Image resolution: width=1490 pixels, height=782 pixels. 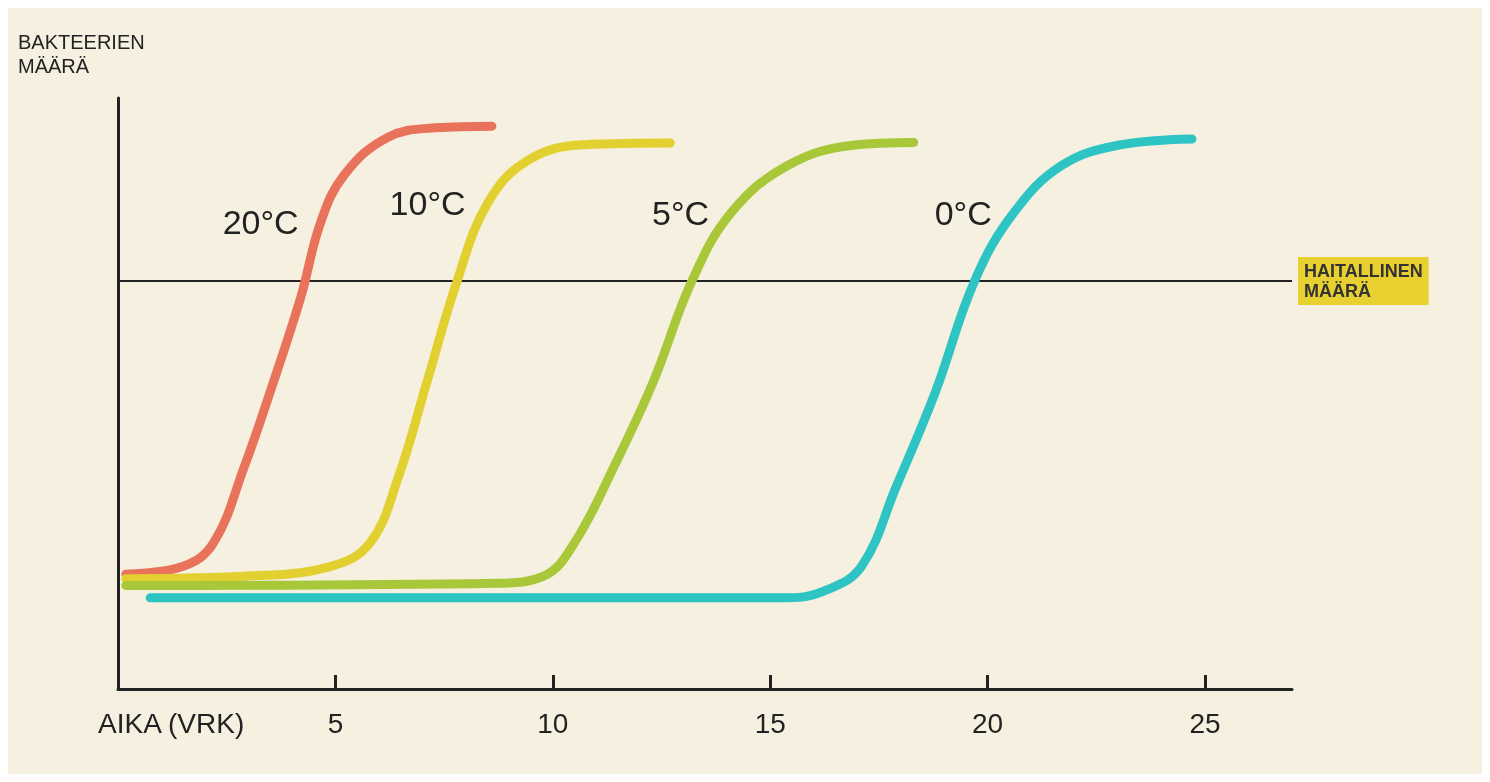 I want to click on x-tick-label: 5, so click(x=335, y=723).